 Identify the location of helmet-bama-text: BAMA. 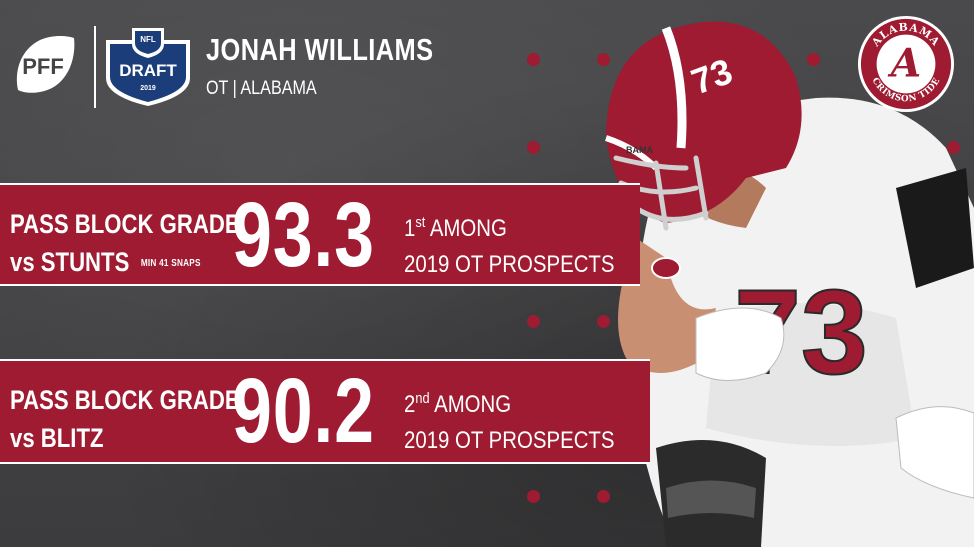
(639, 150).